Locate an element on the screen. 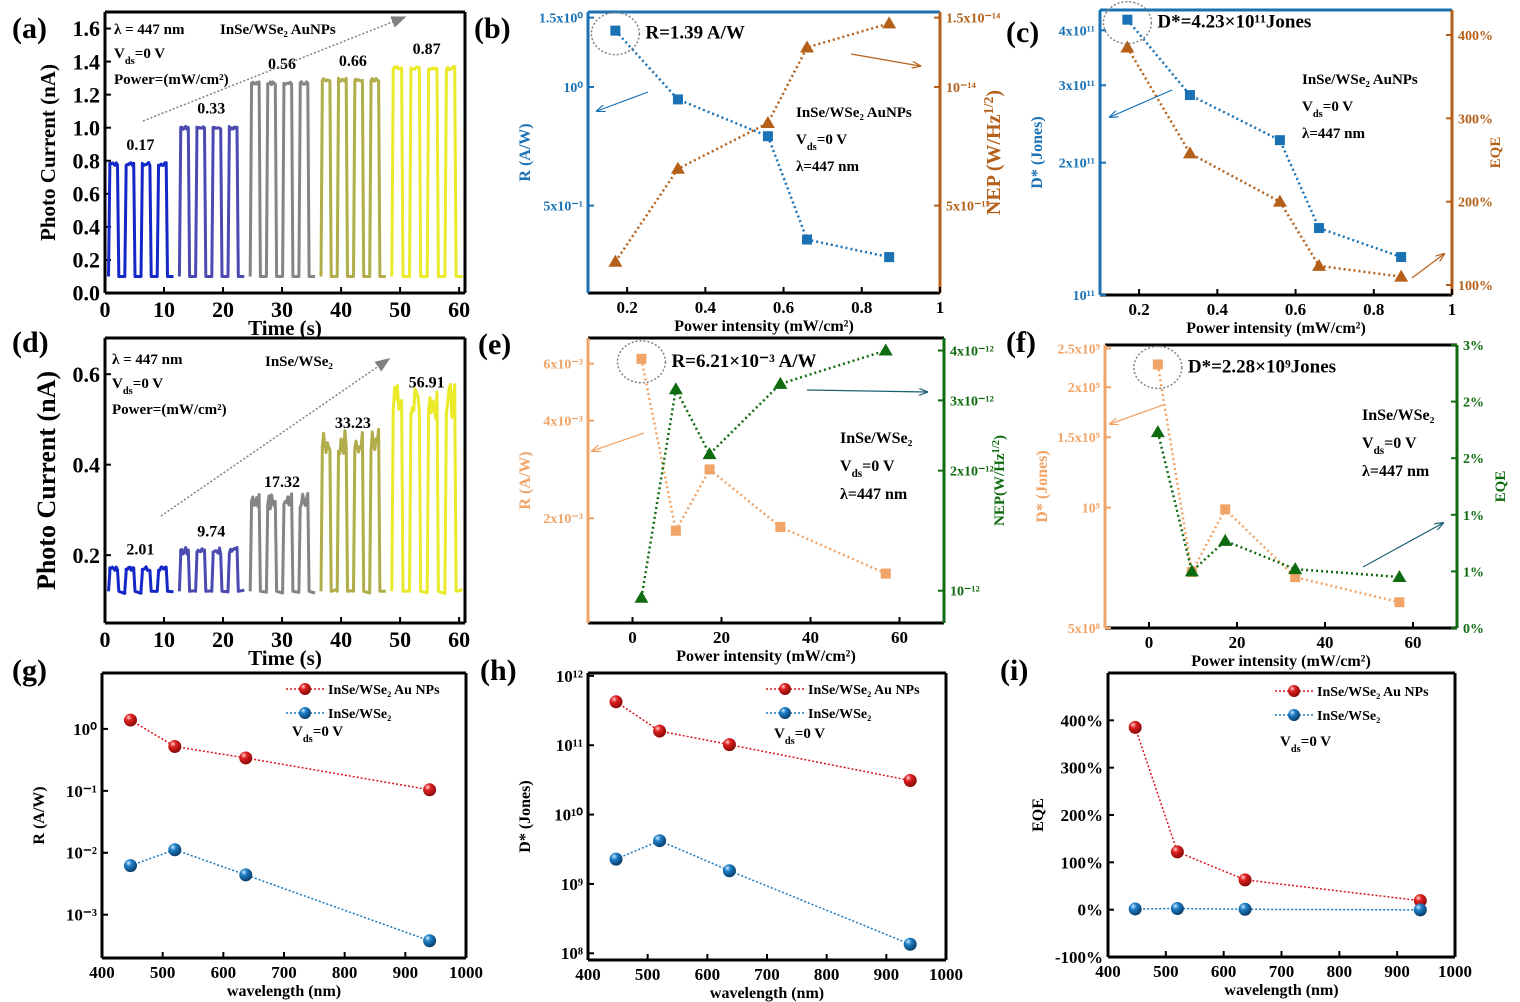 This screenshot has height=1002, width=1520. annotation: InSe/WSe₂ is located at coordinates (1398, 415).